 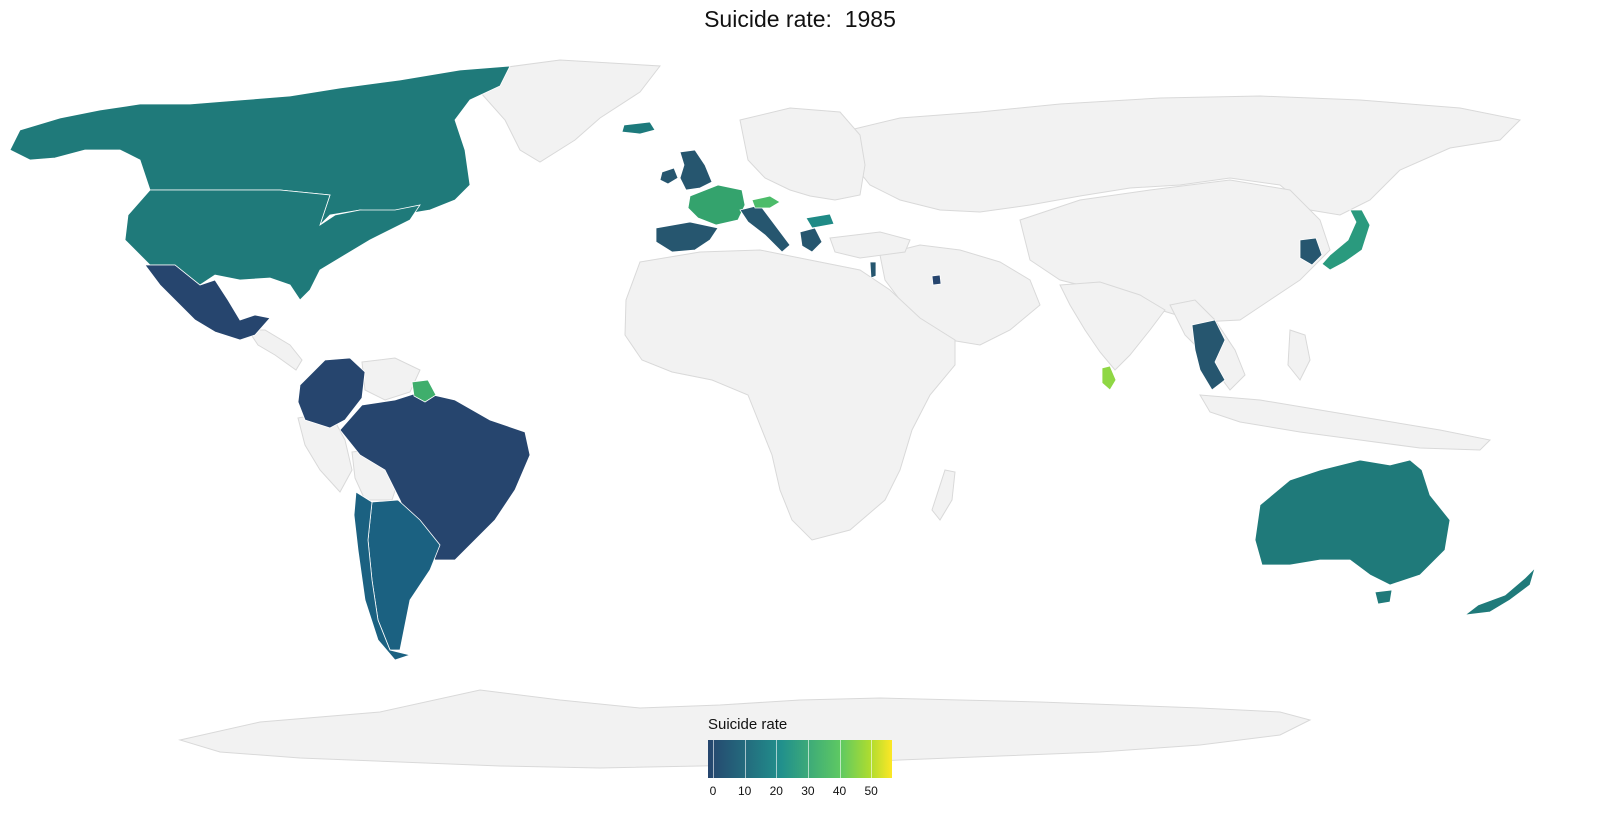 I want to click on region-australia, so click(x=1352, y=522).